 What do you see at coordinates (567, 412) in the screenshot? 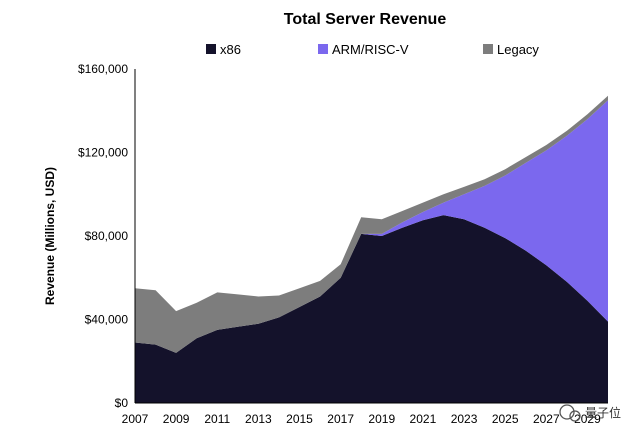
I see `wechat-icon` at bounding box center [567, 412].